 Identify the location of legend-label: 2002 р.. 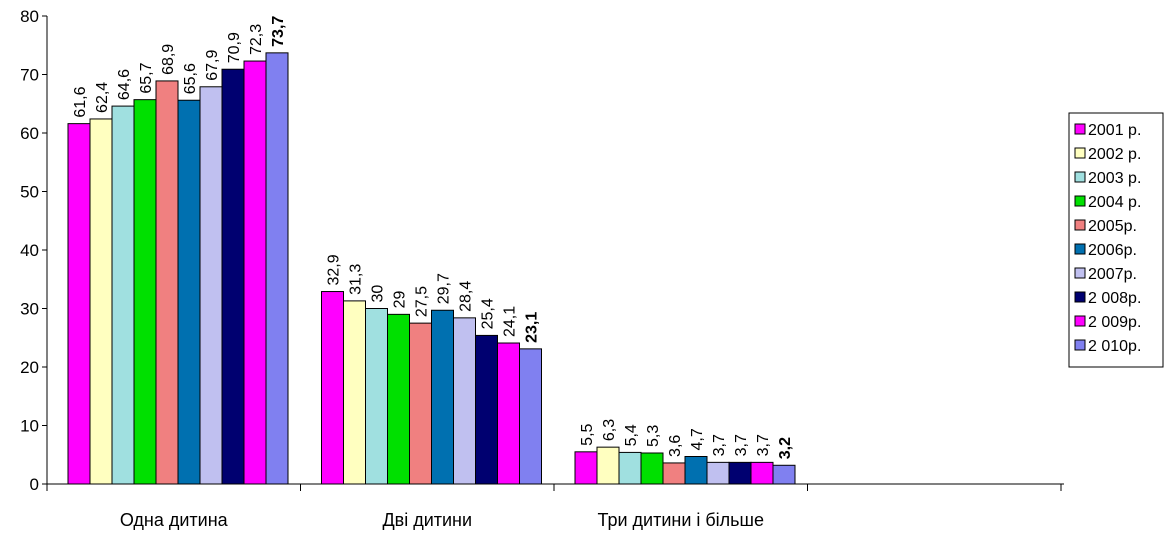
(1114, 154).